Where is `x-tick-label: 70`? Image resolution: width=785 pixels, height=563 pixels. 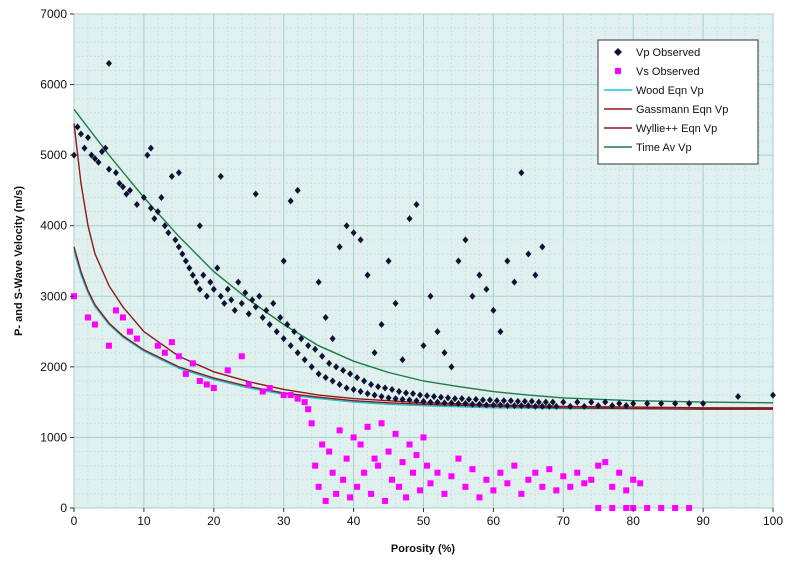 x-tick-label: 70 is located at coordinates (564, 521).